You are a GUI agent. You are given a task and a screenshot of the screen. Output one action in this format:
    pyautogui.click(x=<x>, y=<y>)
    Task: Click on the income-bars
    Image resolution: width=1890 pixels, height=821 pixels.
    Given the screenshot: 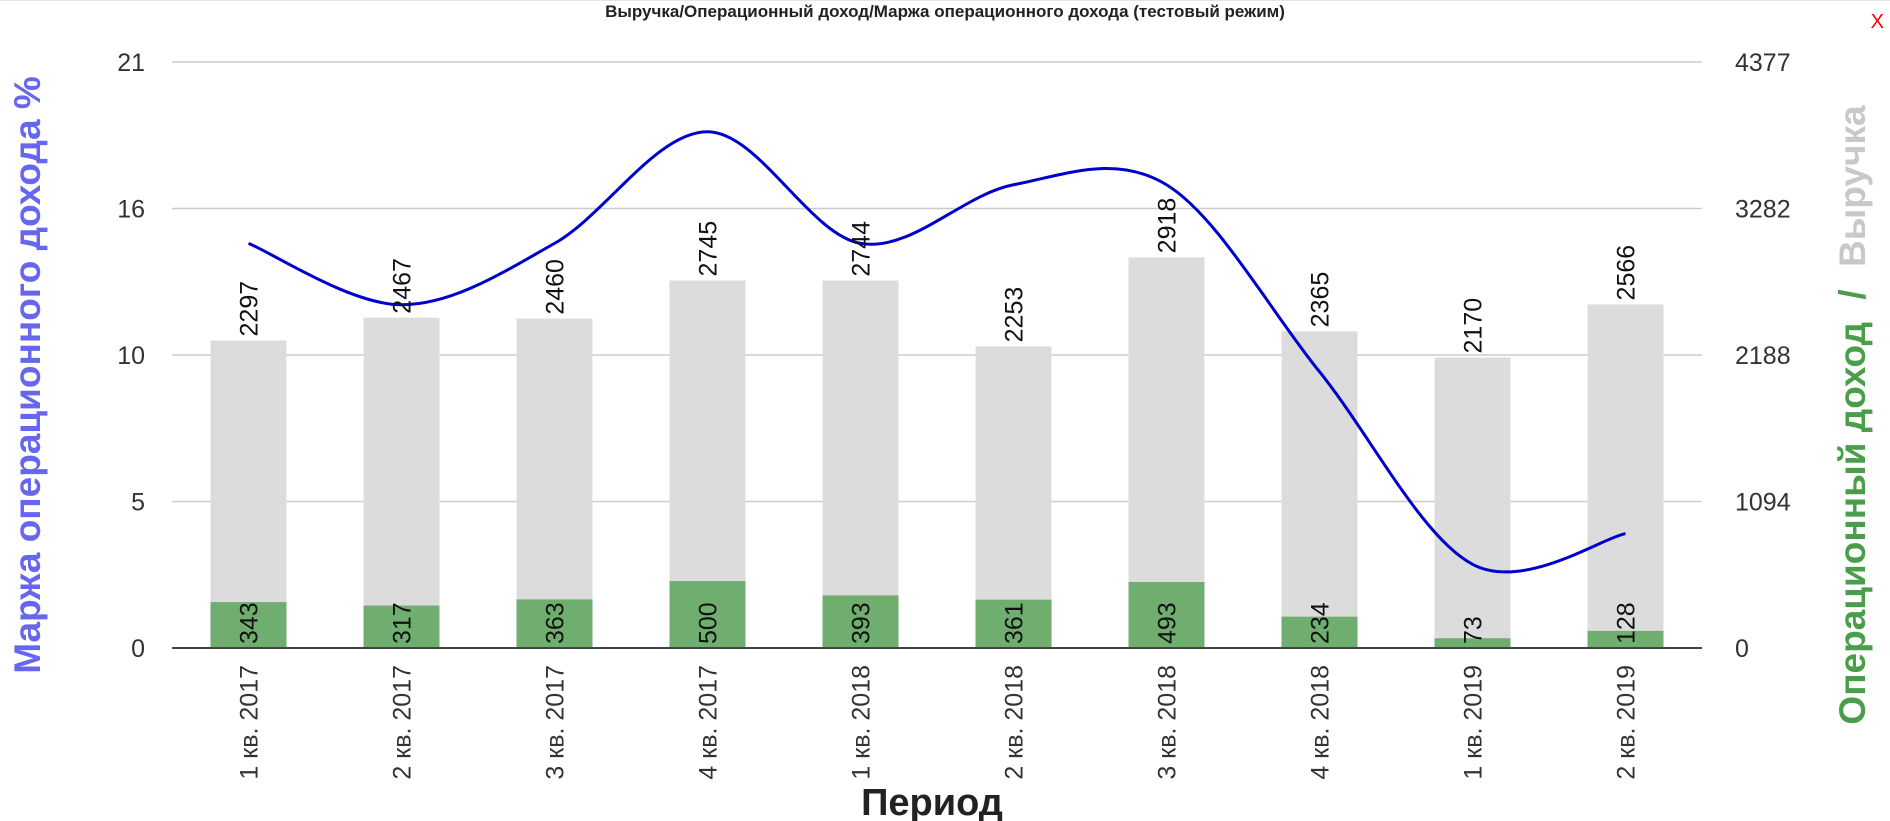 What is the action you would take?
    pyautogui.click(x=937, y=614)
    